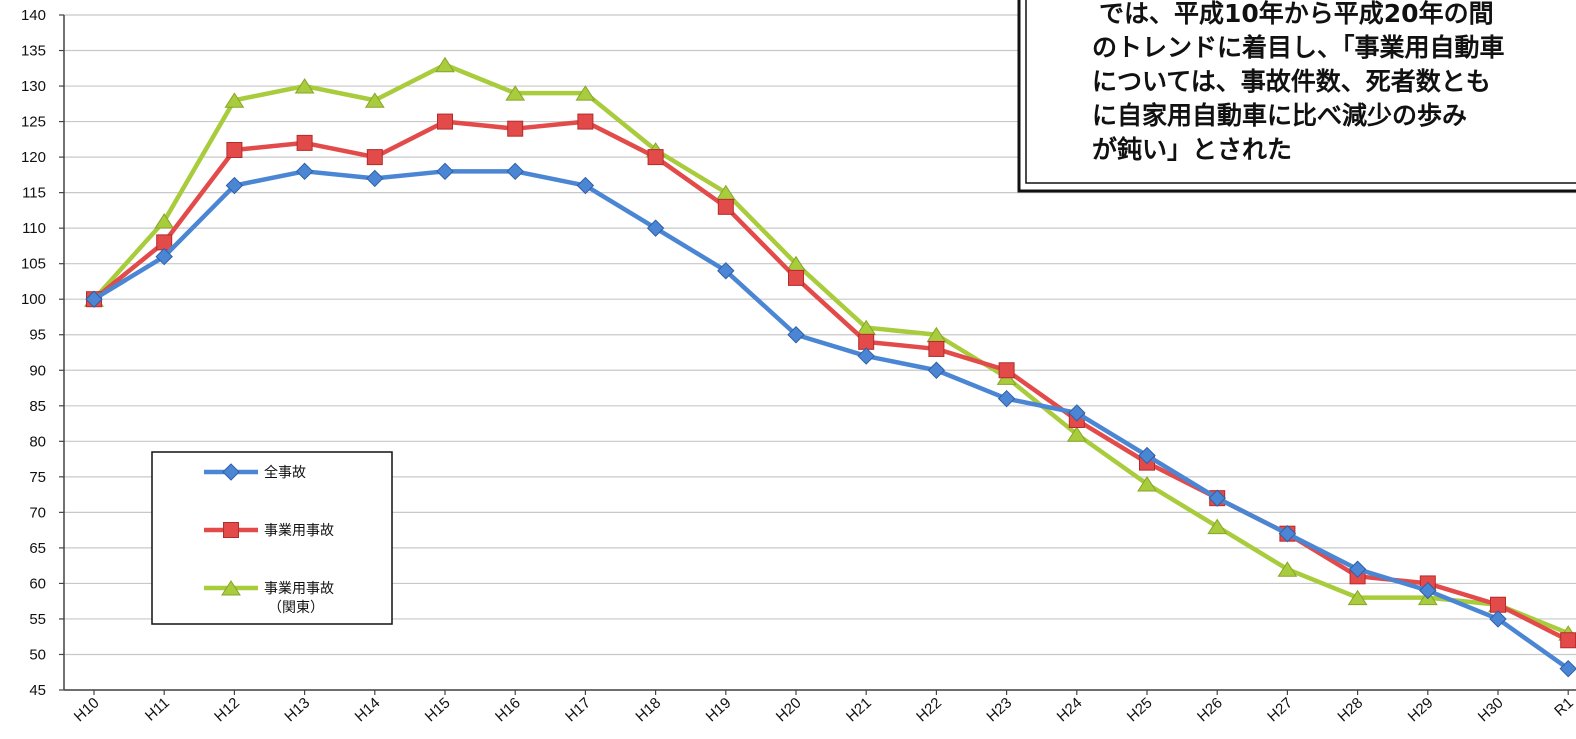 This screenshot has height=739, width=1576. Describe the element at coordinates (859, 709) in the screenshot. I see `x-tick-label: H21` at that location.